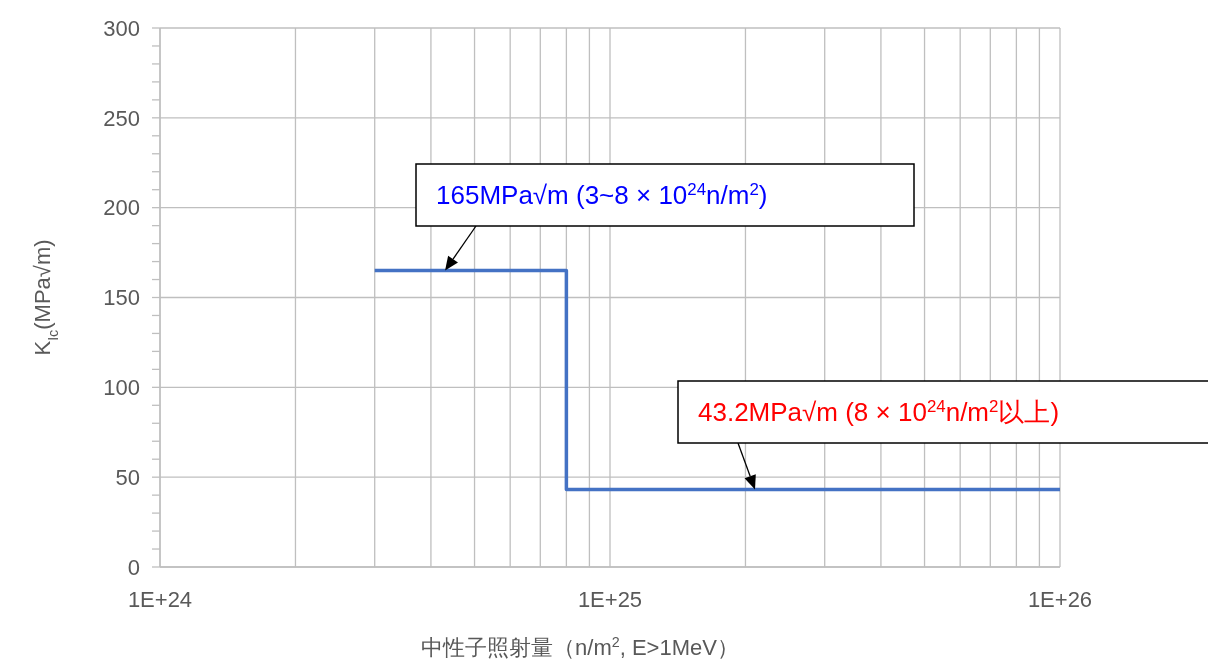 The height and width of the screenshot is (669, 1216). What do you see at coordinates (121, 298) in the screenshot?
I see `y-tick-label: 150` at bounding box center [121, 298].